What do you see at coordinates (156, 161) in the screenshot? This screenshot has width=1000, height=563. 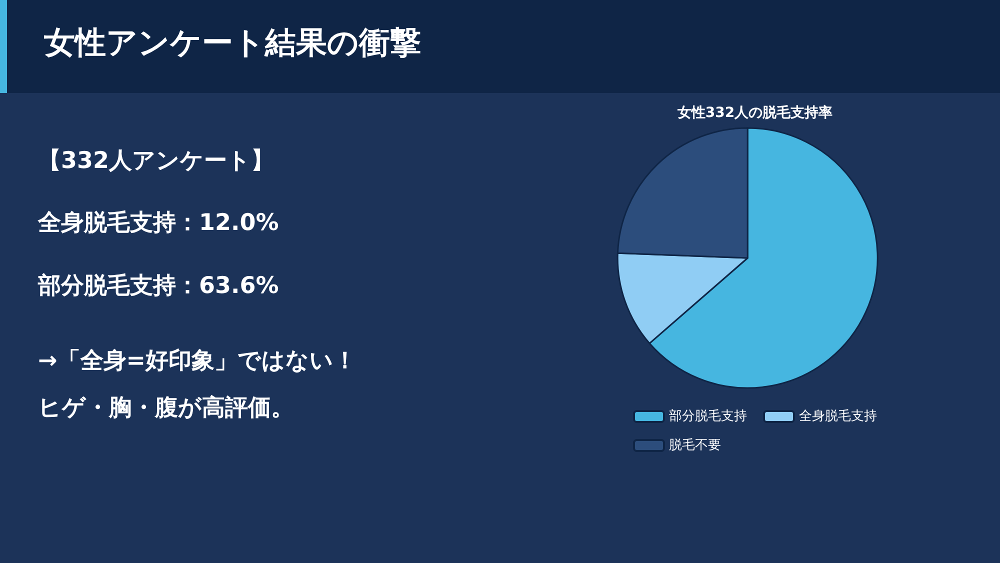 I see `text: 【332人アンケート】` at bounding box center [156, 161].